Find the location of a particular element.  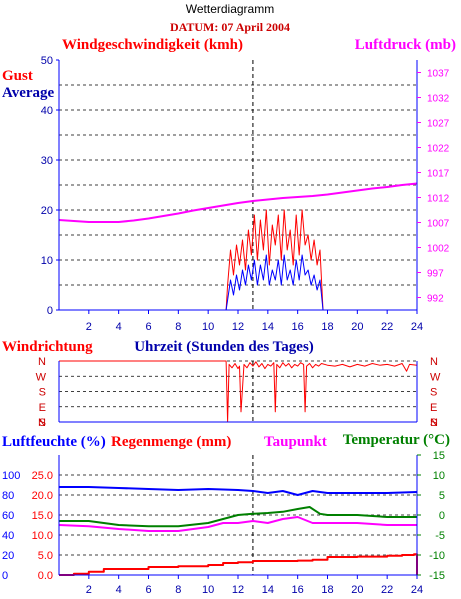

wind-x-tick-label: 8 is located at coordinates (178, 327).